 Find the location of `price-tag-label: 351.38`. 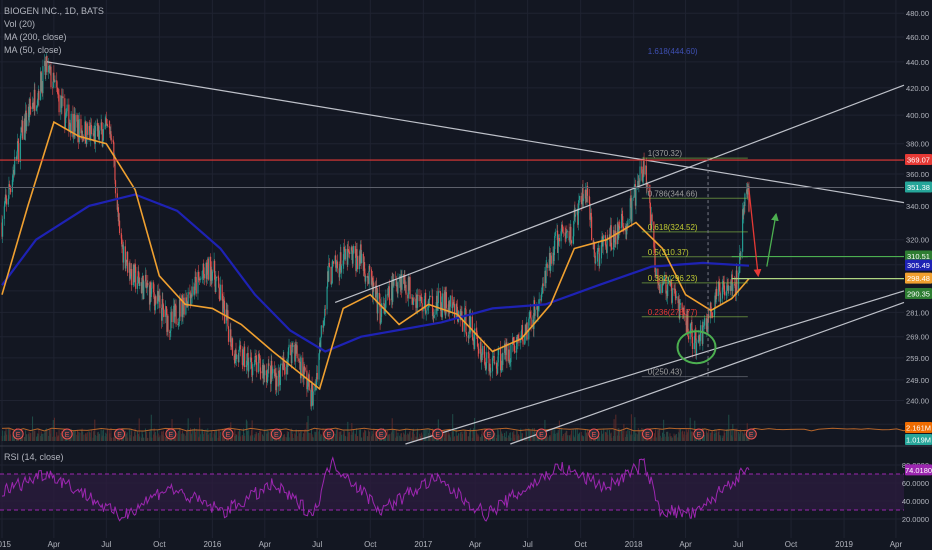

price-tag-label: 351.38 is located at coordinates (918, 187).